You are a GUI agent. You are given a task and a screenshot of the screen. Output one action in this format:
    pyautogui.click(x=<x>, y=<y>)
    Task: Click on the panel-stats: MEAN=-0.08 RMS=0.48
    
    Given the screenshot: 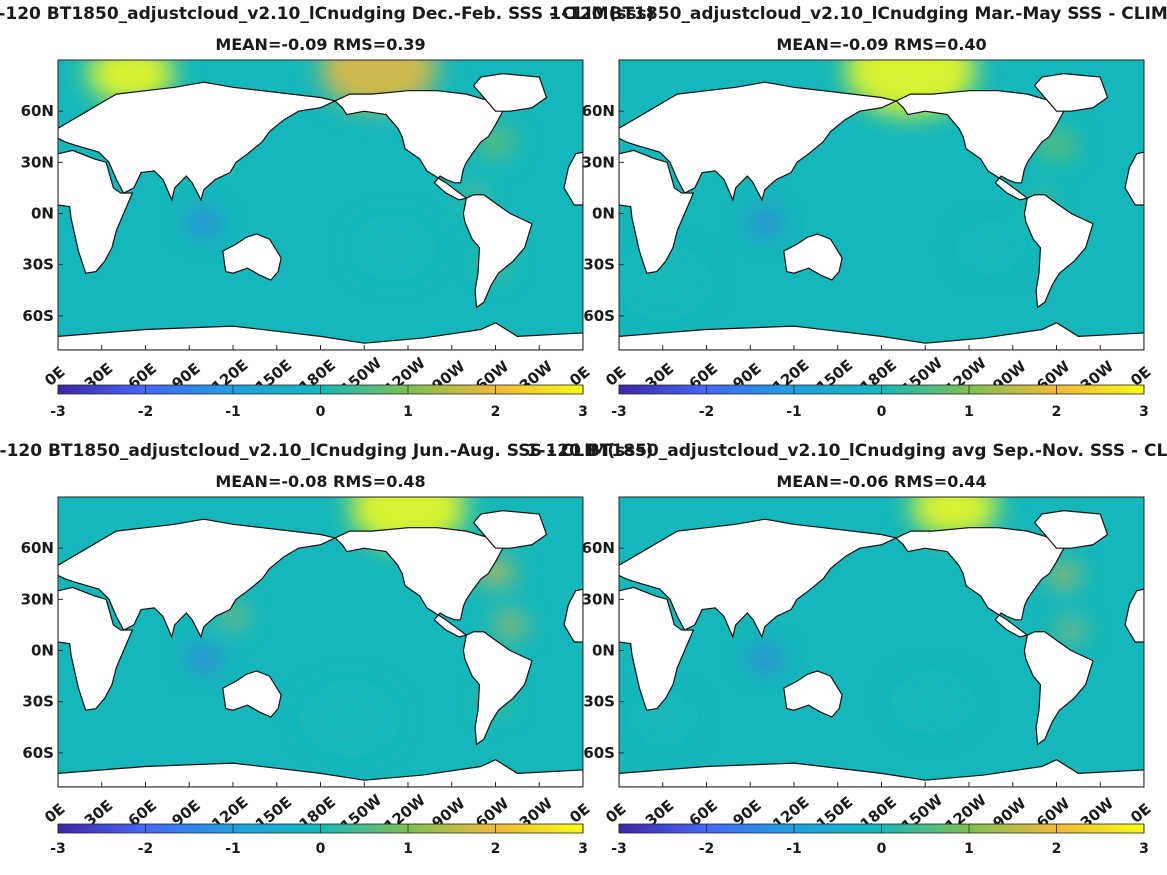 What is the action you would take?
    pyautogui.click(x=320, y=481)
    